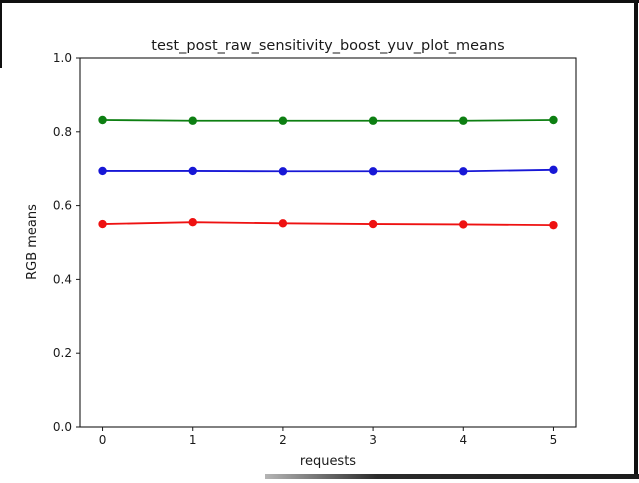 The height and width of the screenshot is (483, 639). Describe the element at coordinates (328, 461) in the screenshot. I see `x-axis-label: requests` at that location.